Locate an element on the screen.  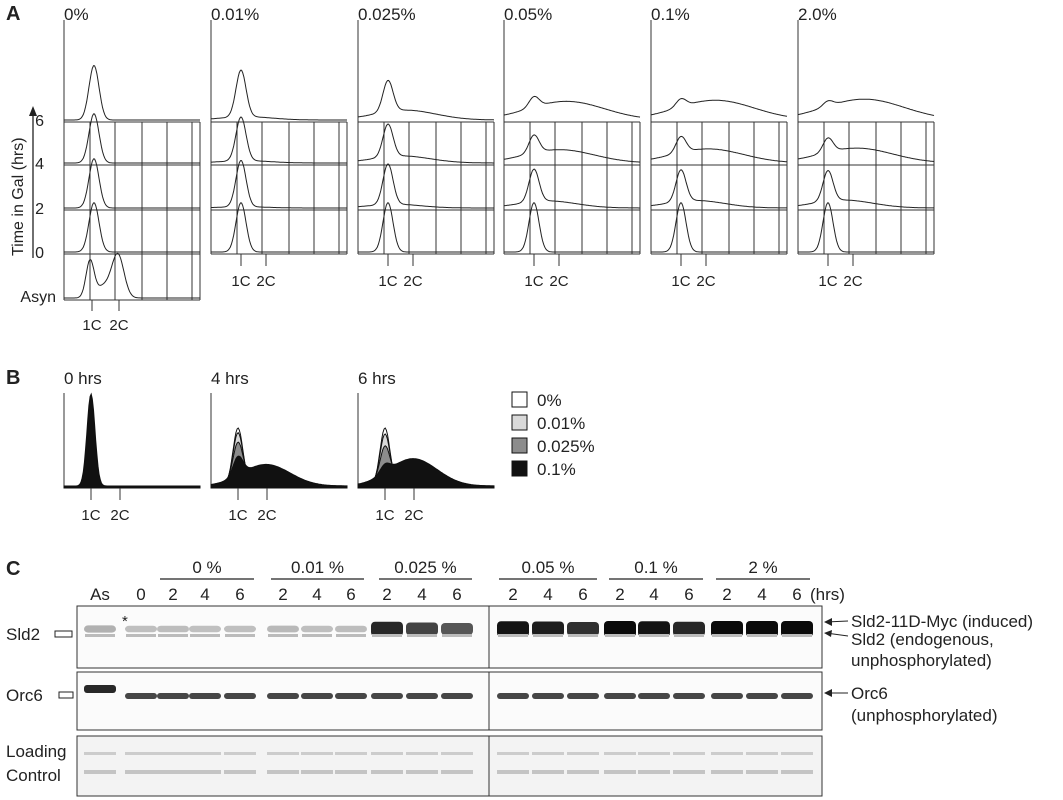
blot-orc6 is located at coordinates (449, 701).